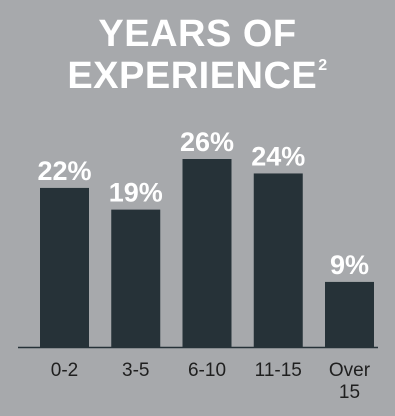 The image size is (395, 416). Describe the element at coordinates (136, 193) in the screenshot. I see `value-label: 19%` at that location.